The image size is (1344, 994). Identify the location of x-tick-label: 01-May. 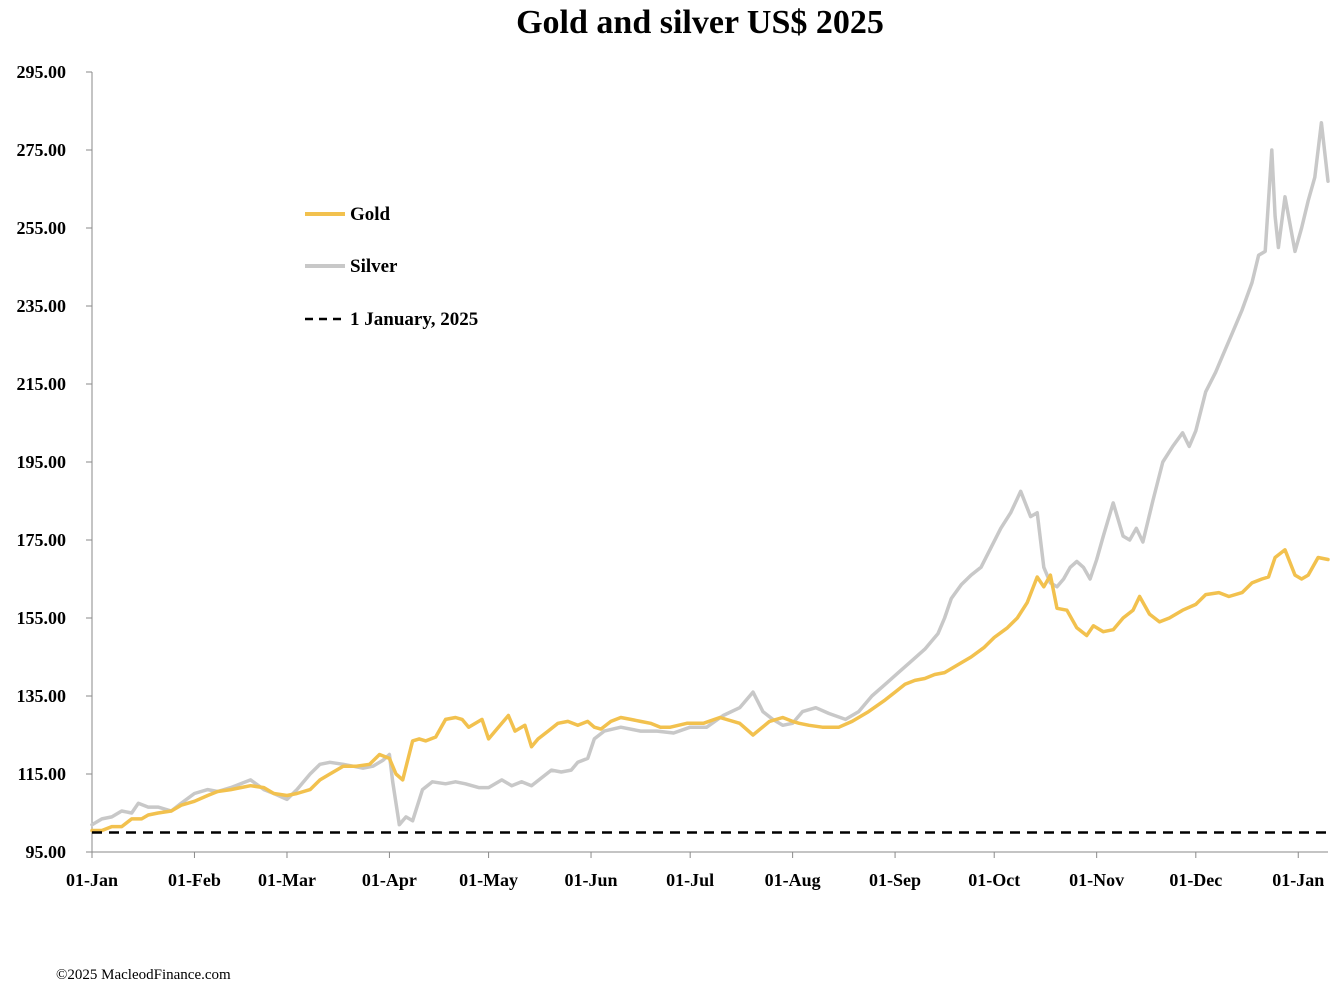
(488, 880).